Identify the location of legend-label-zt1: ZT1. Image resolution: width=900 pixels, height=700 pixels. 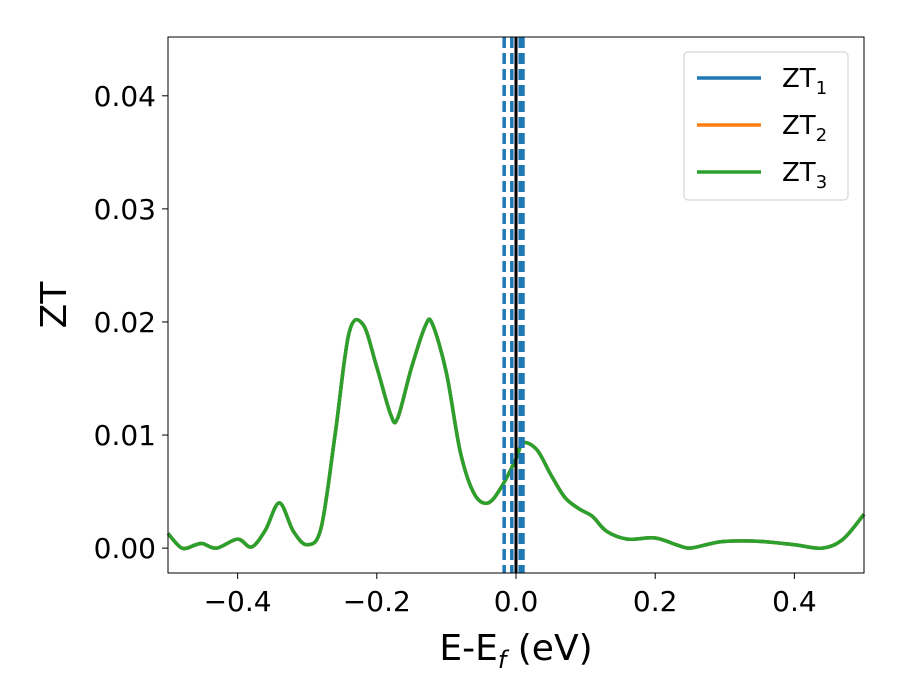
(804, 81).